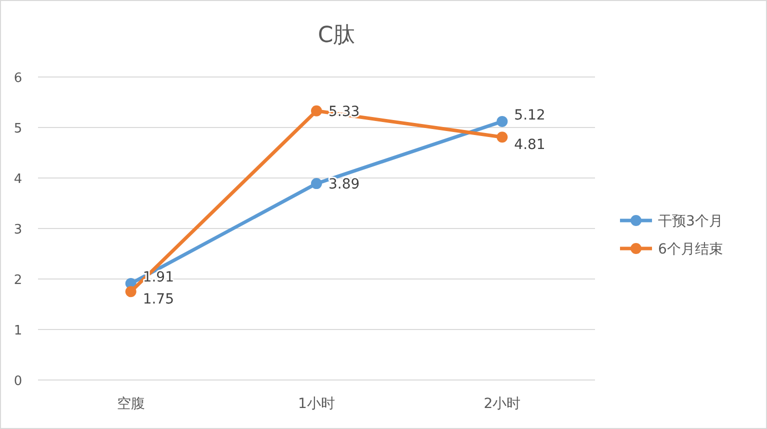 This screenshot has width=767, height=429. Describe the element at coordinates (130, 404) in the screenshot. I see `x-tick-label: 空腹` at that location.